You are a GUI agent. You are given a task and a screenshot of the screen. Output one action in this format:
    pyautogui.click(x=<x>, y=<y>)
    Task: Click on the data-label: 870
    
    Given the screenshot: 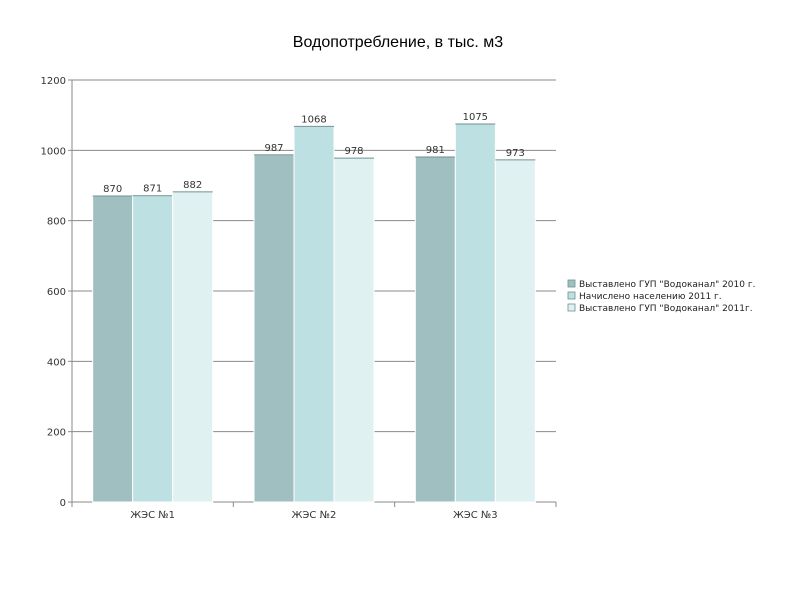 What is the action you would take?
    pyautogui.click(x=112, y=189)
    